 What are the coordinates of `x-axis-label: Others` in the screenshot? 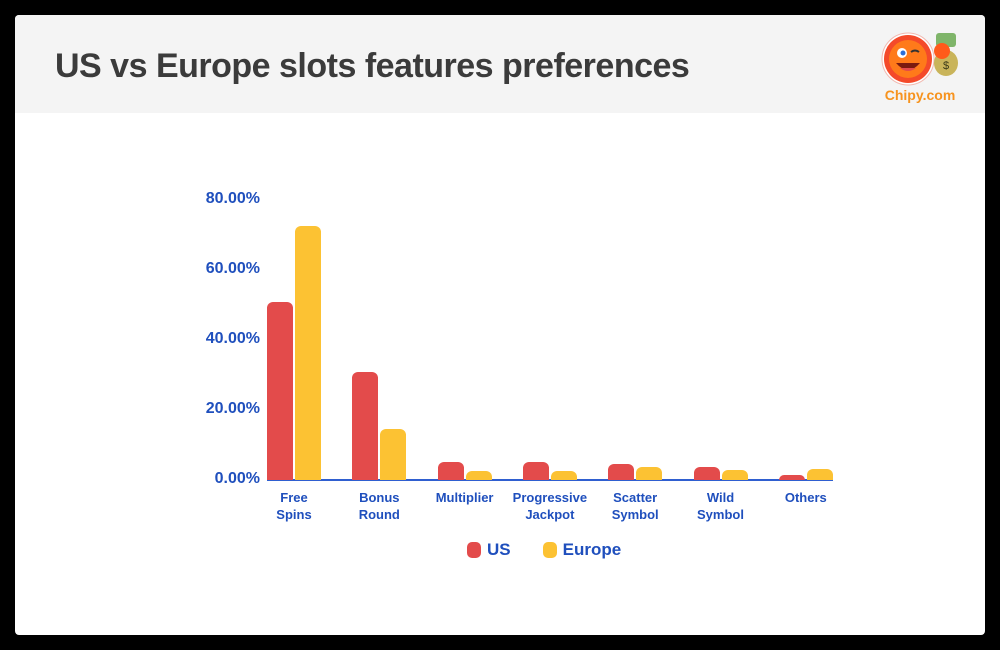 It's located at (806, 497).